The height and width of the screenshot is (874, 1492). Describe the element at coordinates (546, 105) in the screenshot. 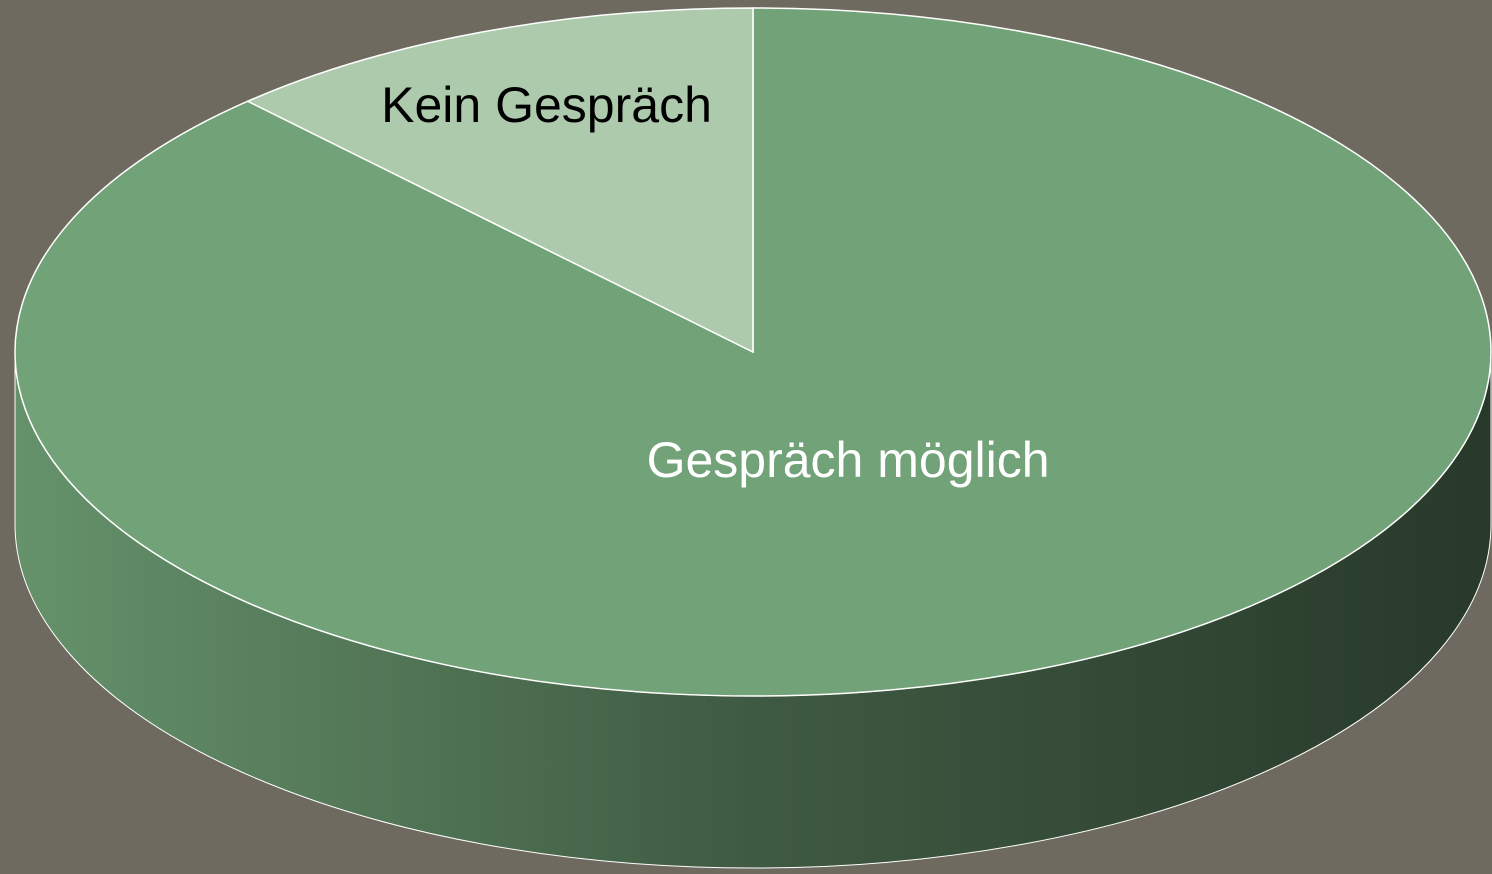

I see `slice-label: Kein Gespräch` at that location.